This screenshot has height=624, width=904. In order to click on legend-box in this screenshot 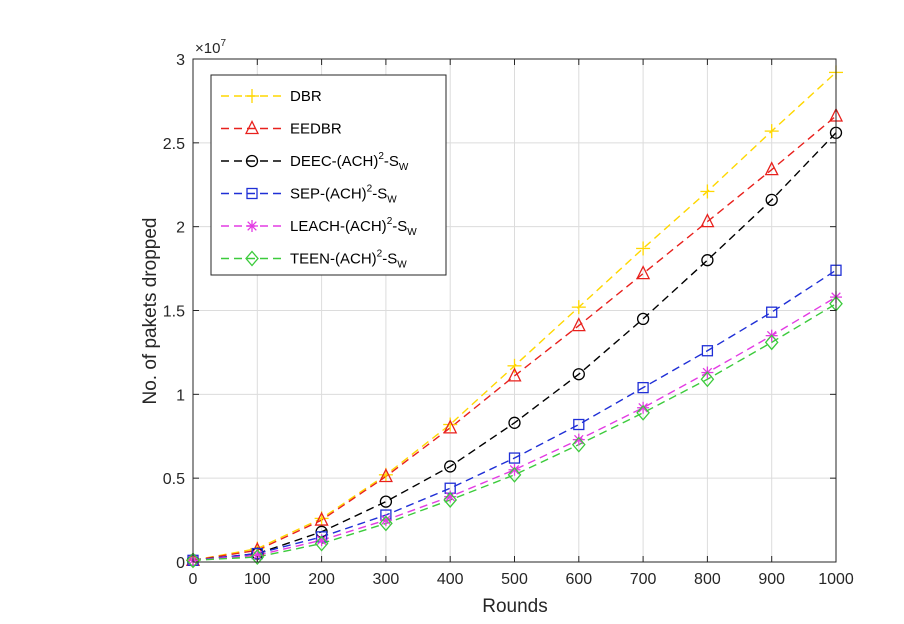, I will do `click(328, 175)`.